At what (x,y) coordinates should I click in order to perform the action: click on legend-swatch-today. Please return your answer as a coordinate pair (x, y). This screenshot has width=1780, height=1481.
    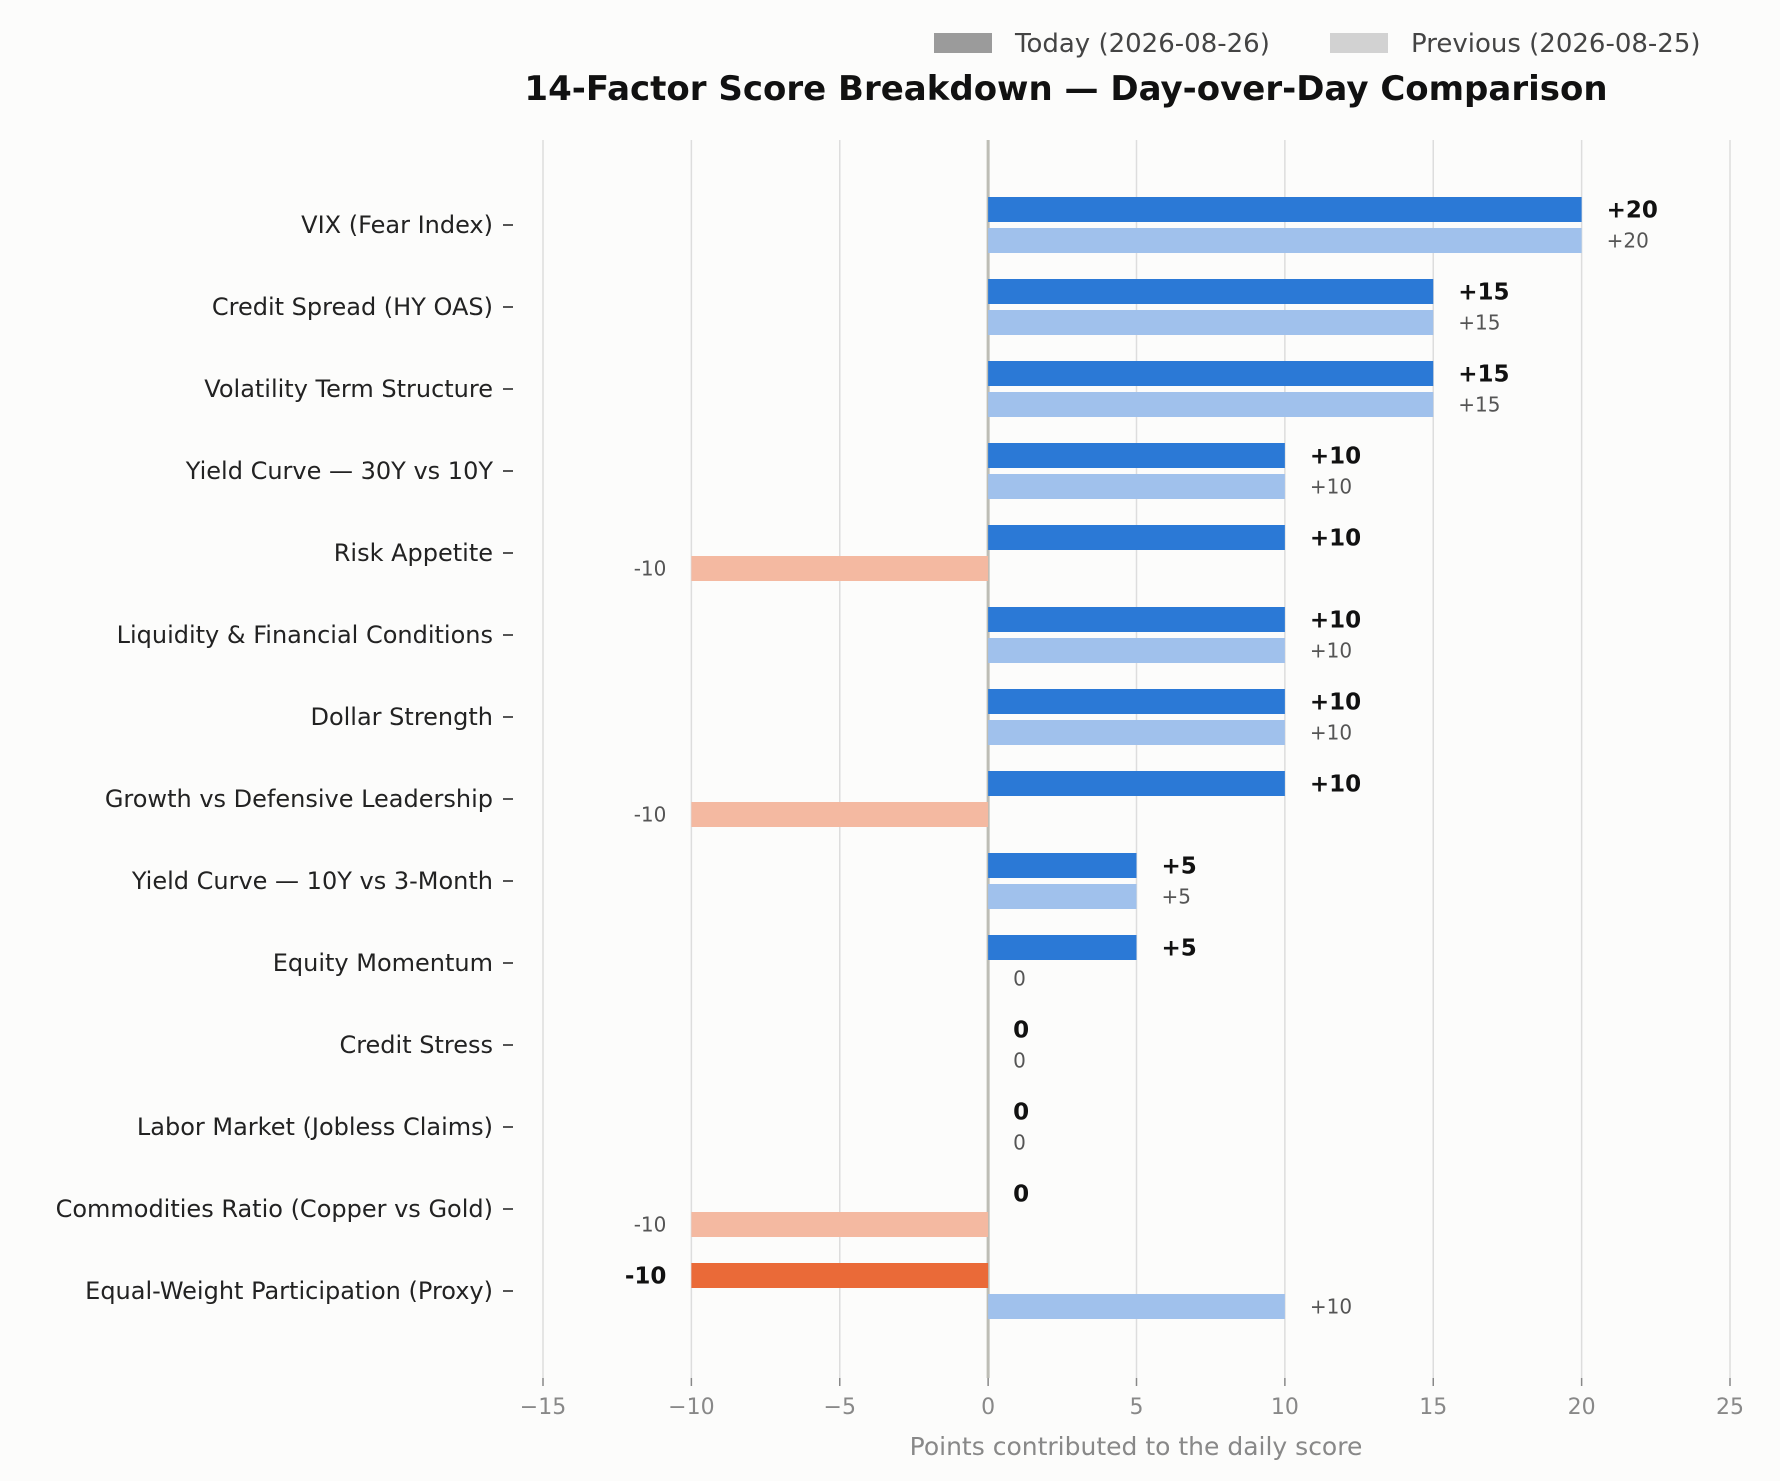
    Looking at the image, I should click on (963, 43).